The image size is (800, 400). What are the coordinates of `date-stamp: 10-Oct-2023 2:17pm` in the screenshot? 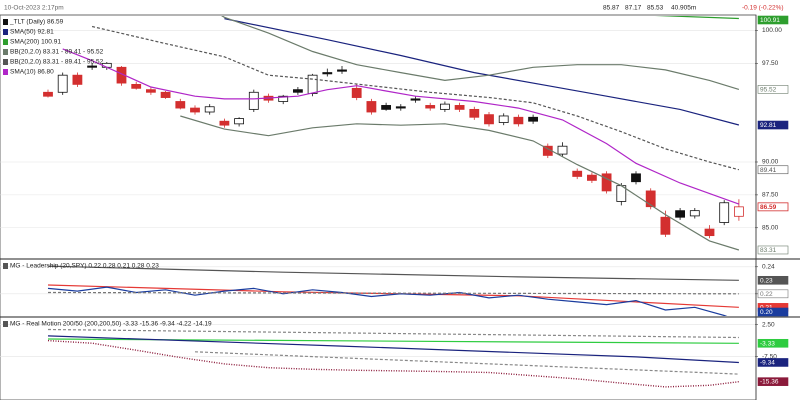 It's located at (34, 8).